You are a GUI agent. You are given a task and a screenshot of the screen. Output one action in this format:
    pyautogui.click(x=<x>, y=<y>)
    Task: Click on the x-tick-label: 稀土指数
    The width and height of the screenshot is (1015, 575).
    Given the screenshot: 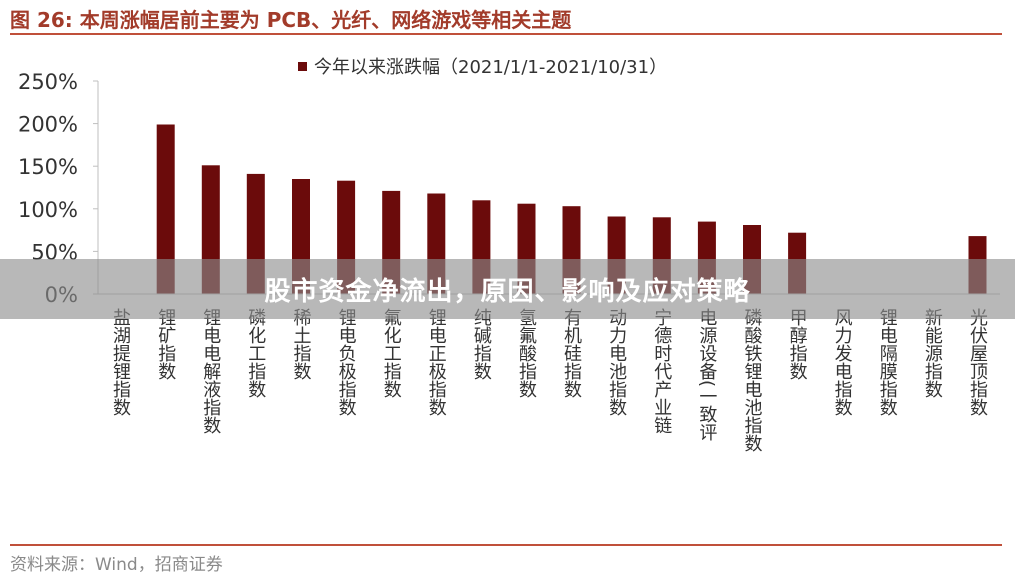 What is the action you would take?
    pyautogui.click(x=301, y=344)
    